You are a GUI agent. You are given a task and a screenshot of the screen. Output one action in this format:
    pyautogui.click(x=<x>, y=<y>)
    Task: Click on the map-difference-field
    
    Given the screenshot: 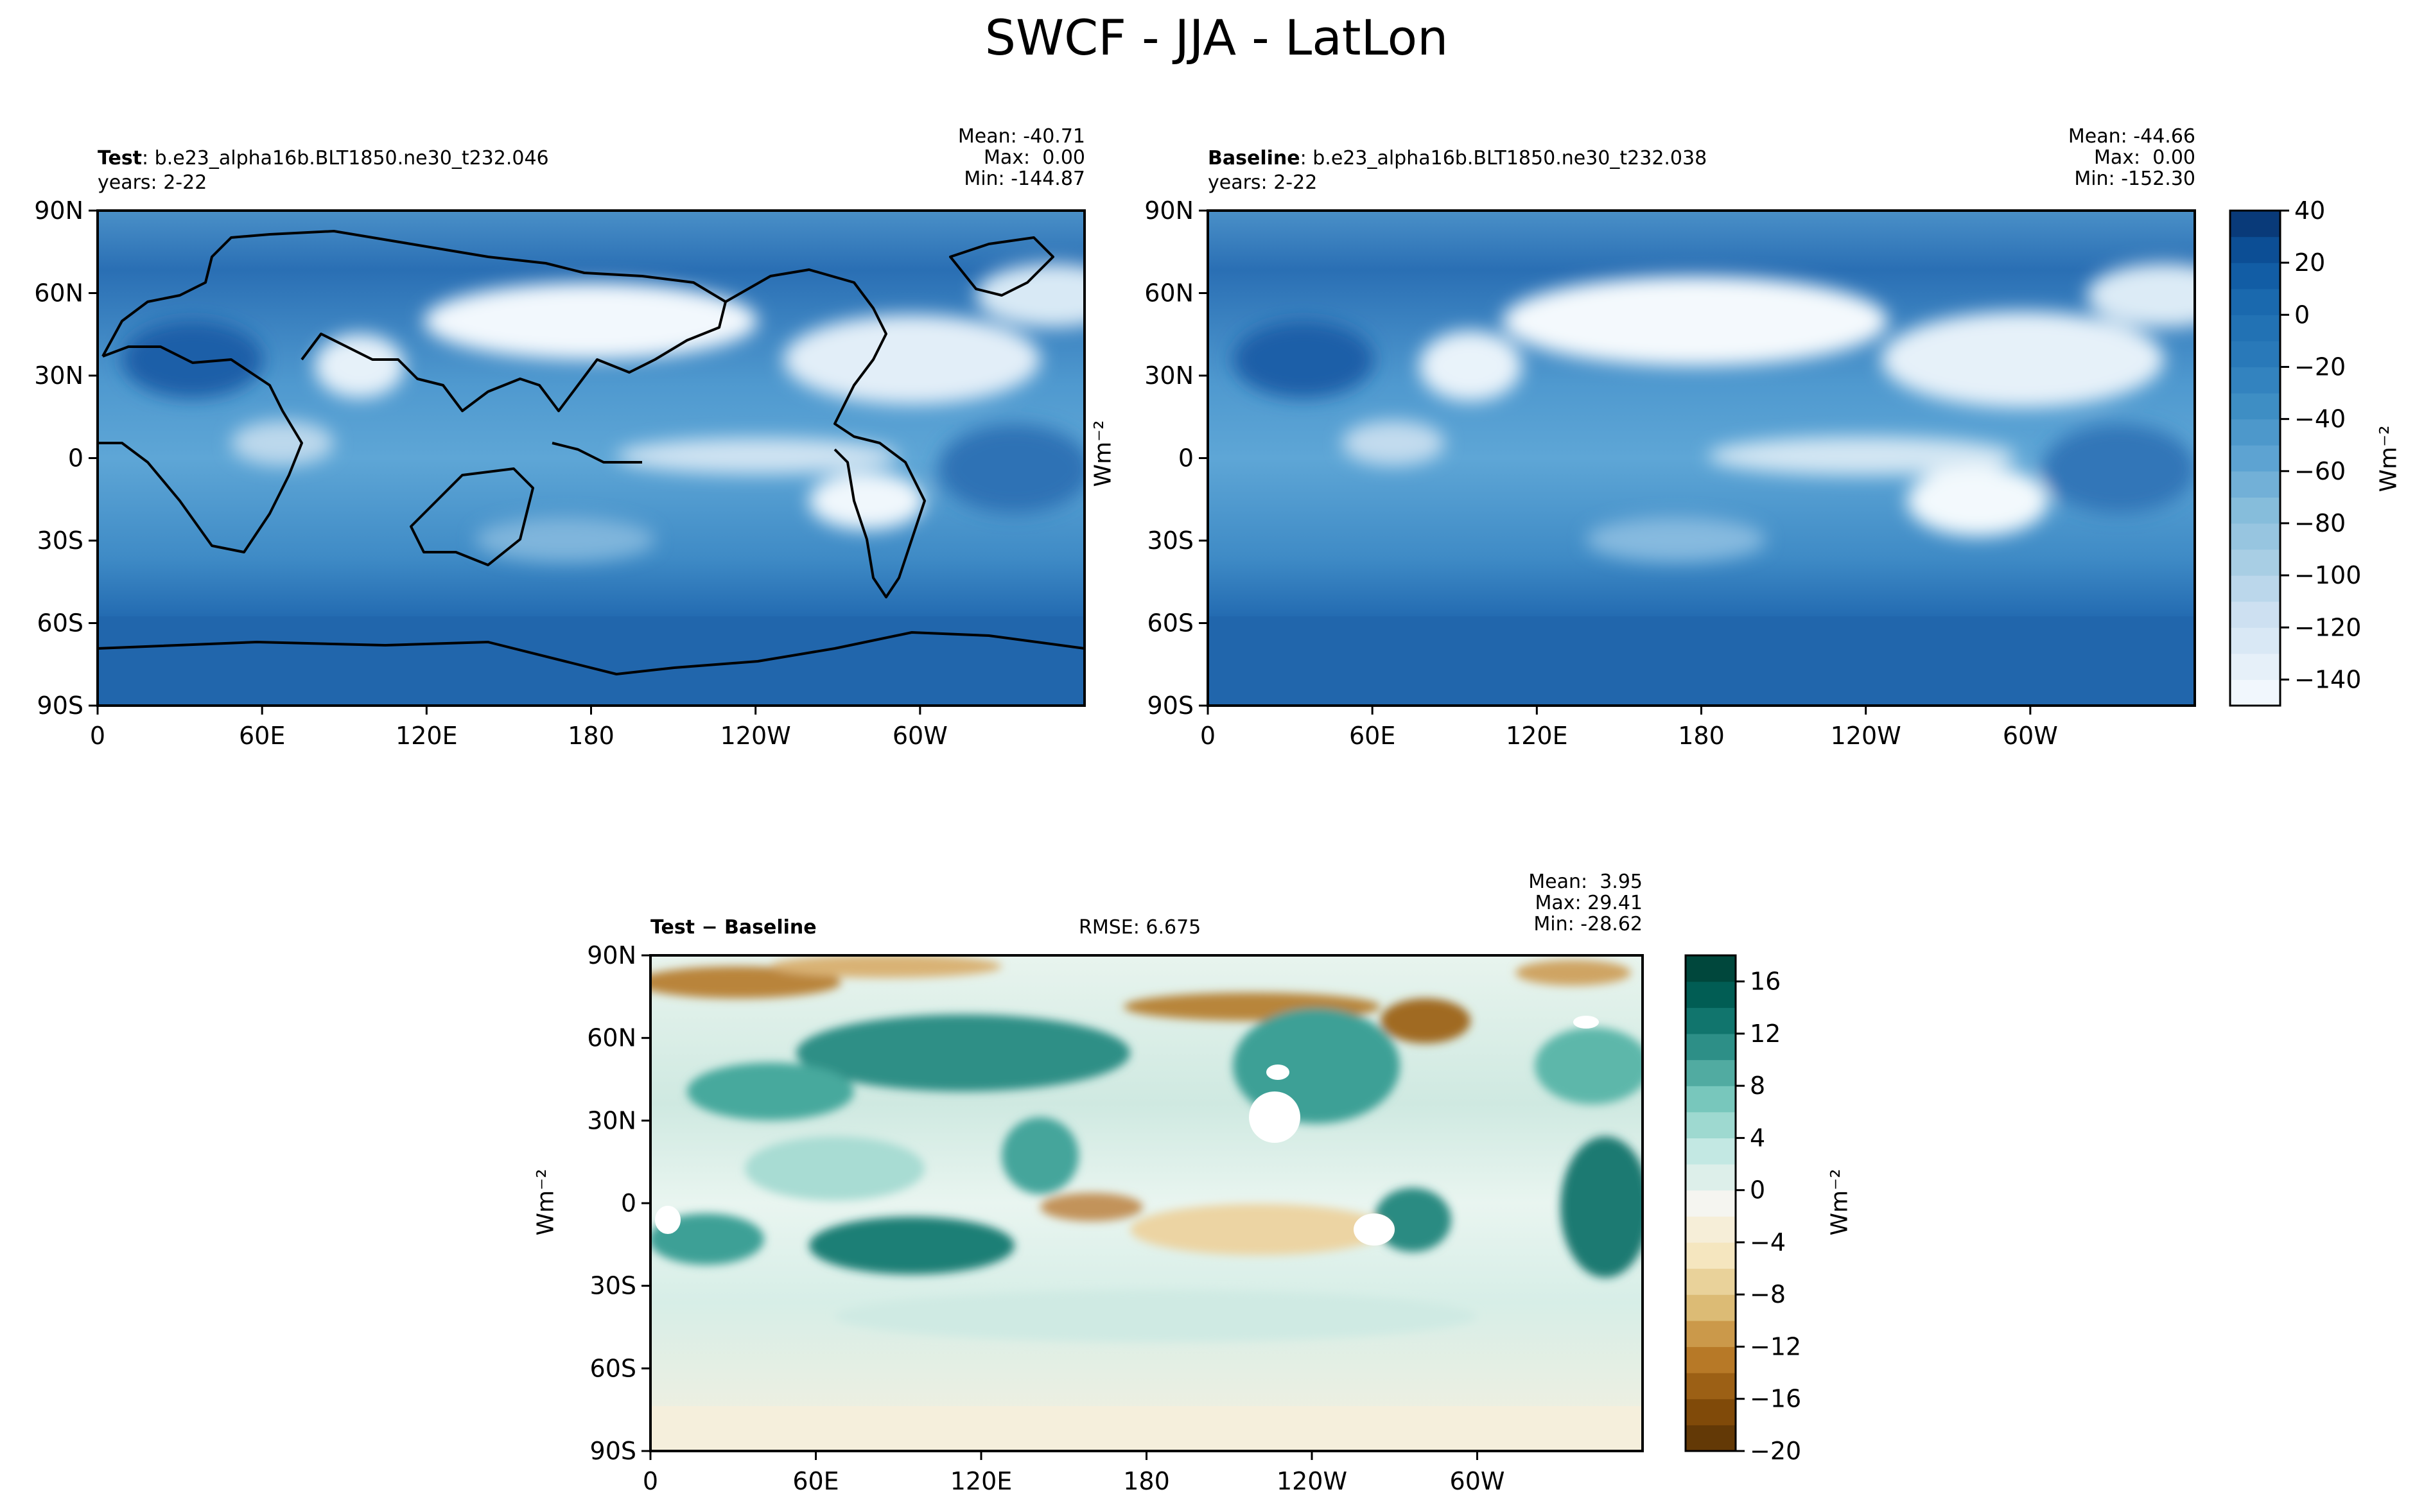 What is the action you would take?
    pyautogui.click(x=1146, y=1203)
    